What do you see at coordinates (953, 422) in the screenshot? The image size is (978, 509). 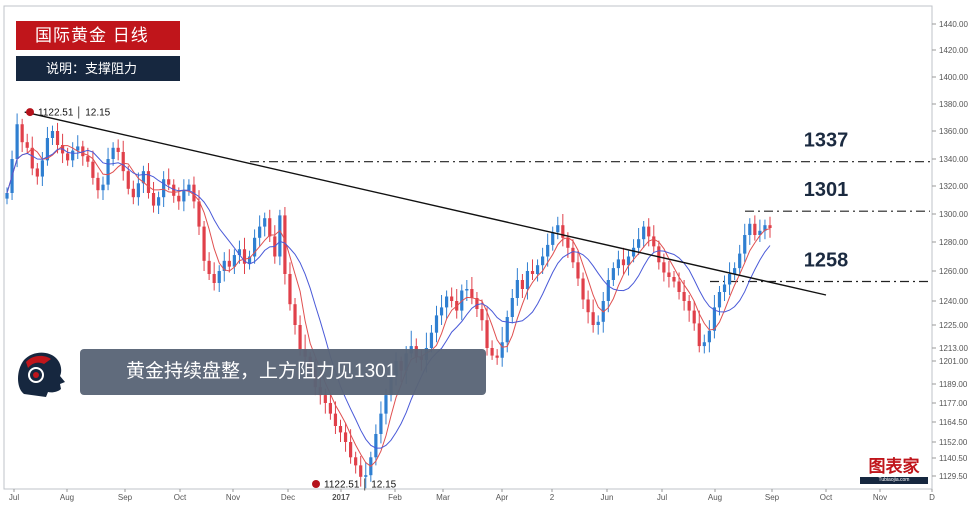 I see `y-tick-label: 1164.50` at bounding box center [953, 422].